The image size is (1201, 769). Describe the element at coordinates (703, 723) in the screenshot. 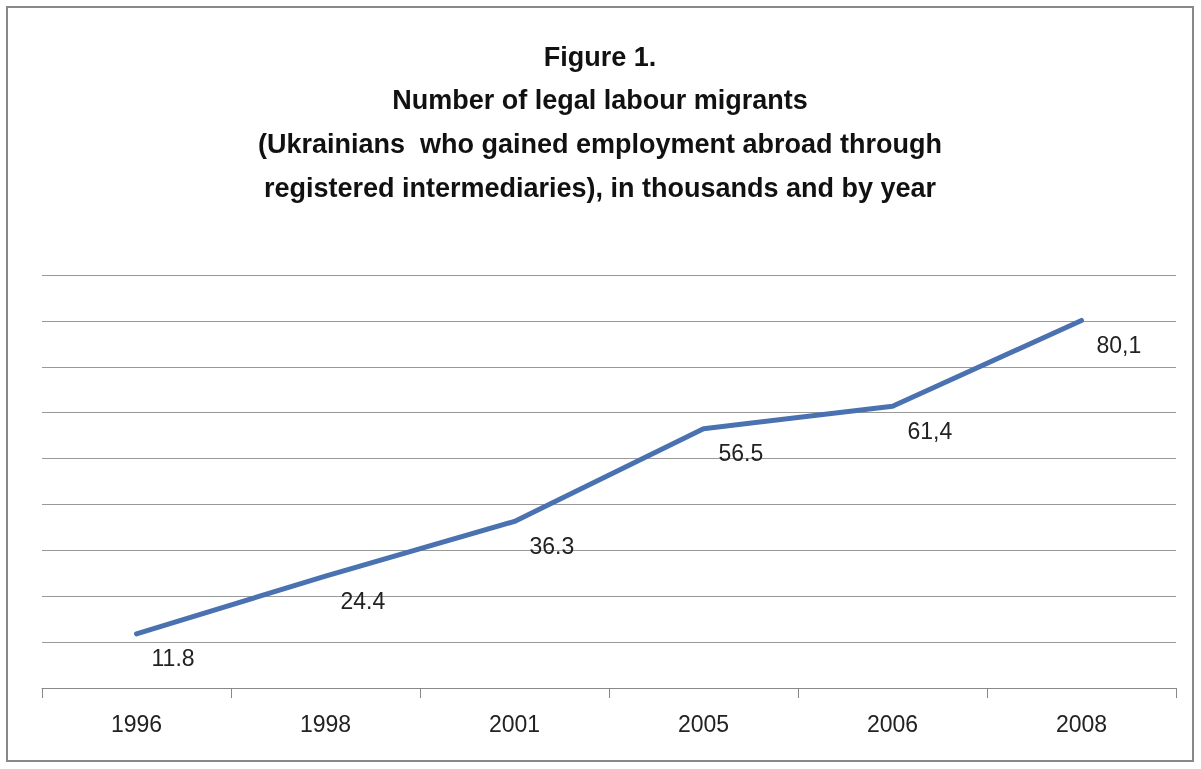

I see `x-tick-label: 2005` at that location.